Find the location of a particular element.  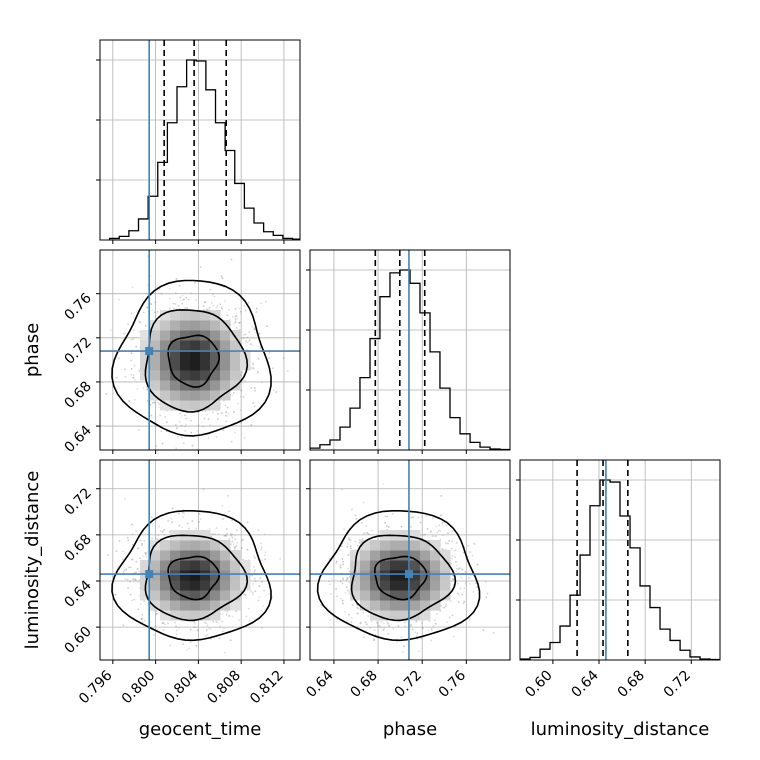

x-axis-label: luminosity_distance is located at coordinates (620, 729).